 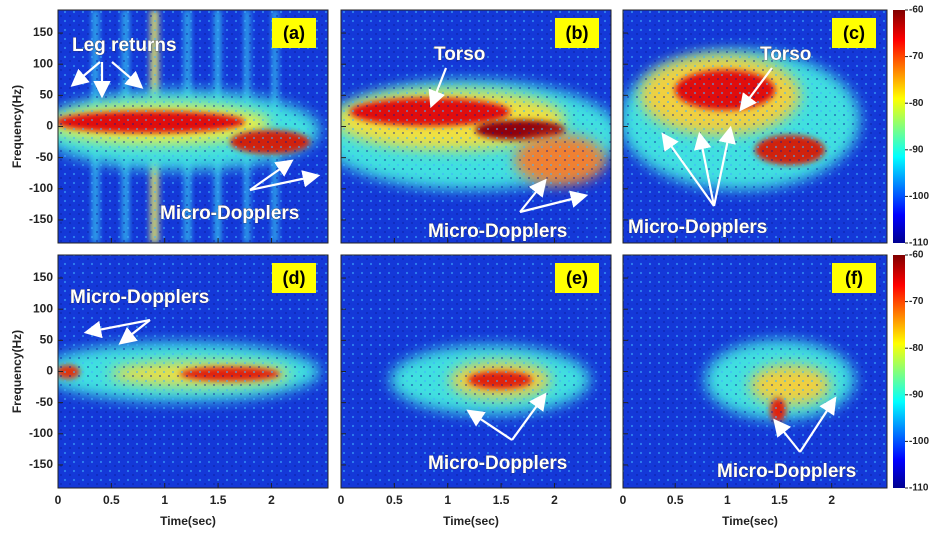 I want to click on panel-label: (e), so click(x=577, y=278).